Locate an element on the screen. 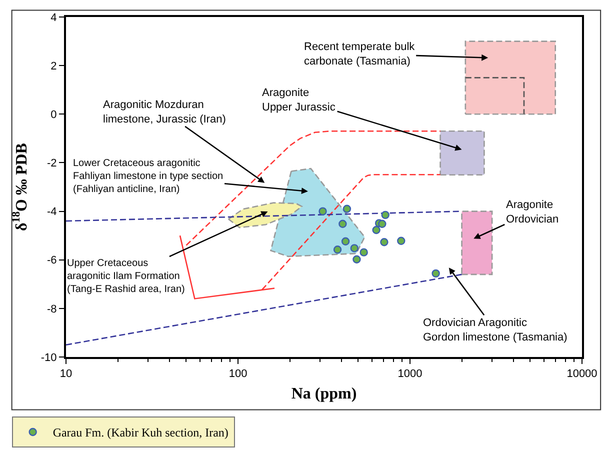 Image resolution: width=604 pixels, height=459 pixels. y-tick-label: -2 is located at coordinates (52, 164).